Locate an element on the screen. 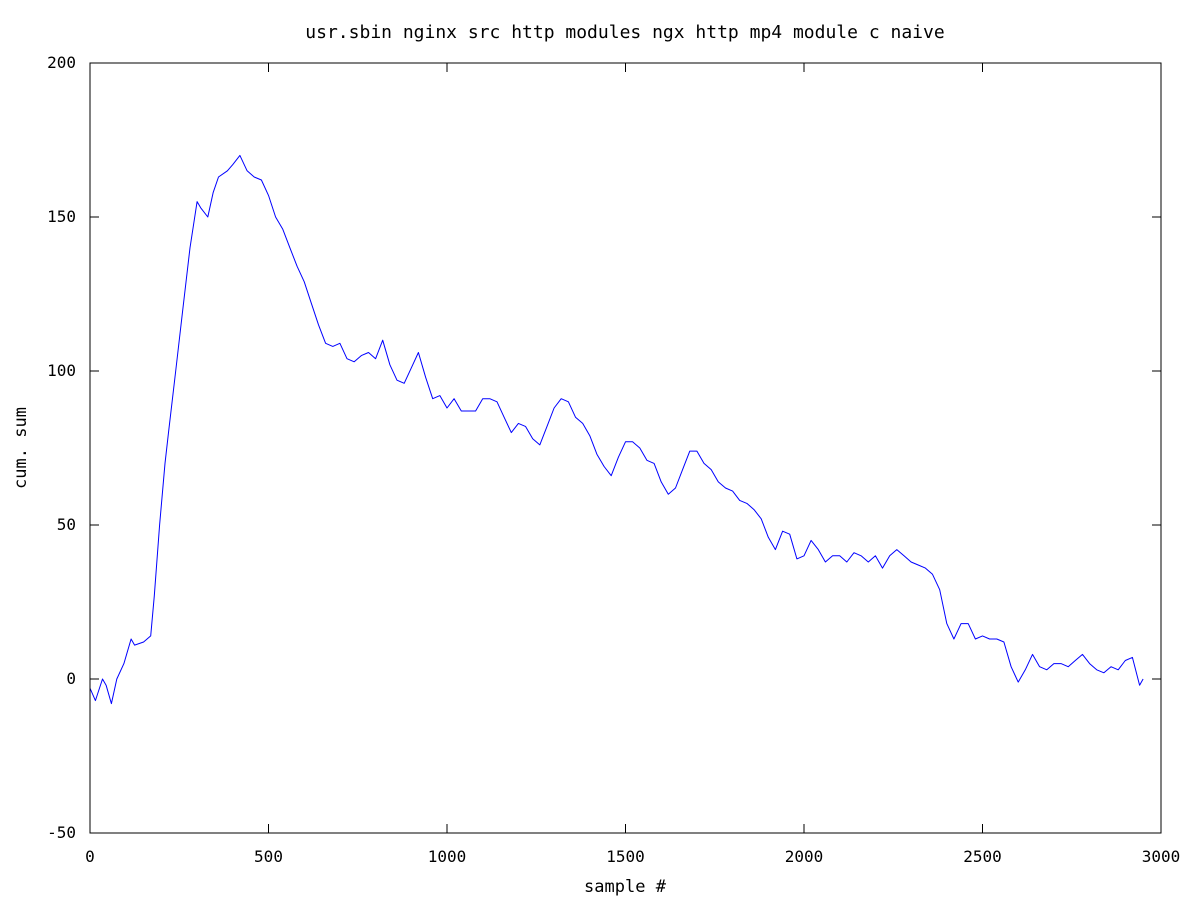 This screenshot has width=1200, height=900. y-tick-label: 0 is located at coordinates (71, 678).